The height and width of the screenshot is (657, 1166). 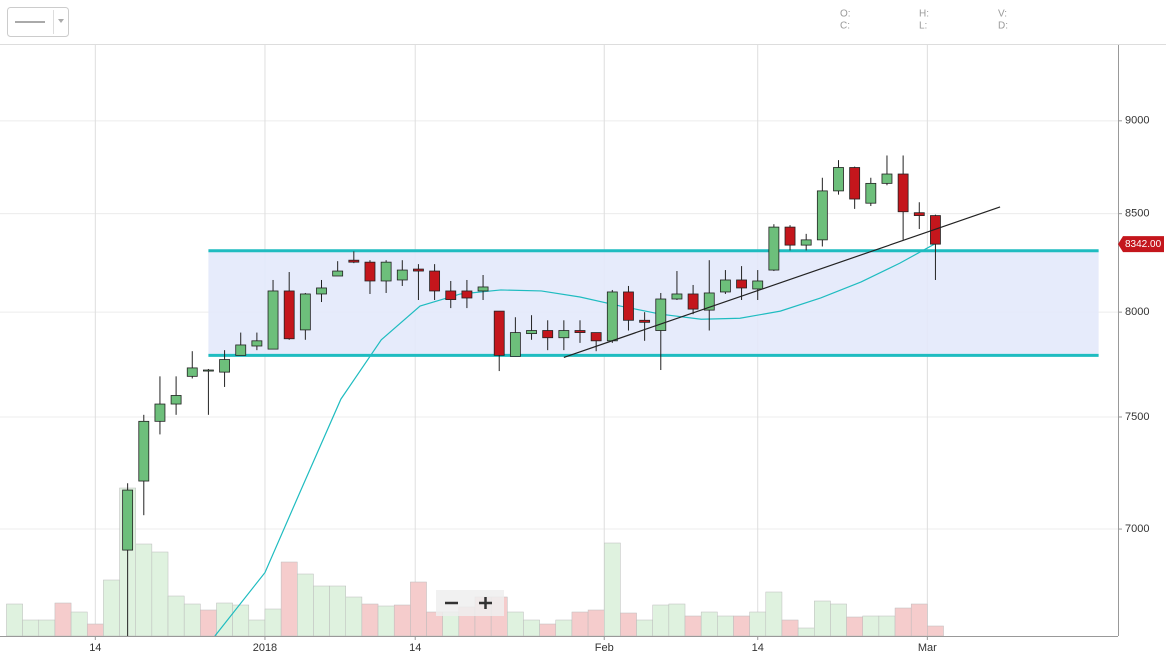 What do you see at coordinates (1137, 529) in the screenshot?
I see `y-tick-label: 7000` at bounding box center [1137, 529].